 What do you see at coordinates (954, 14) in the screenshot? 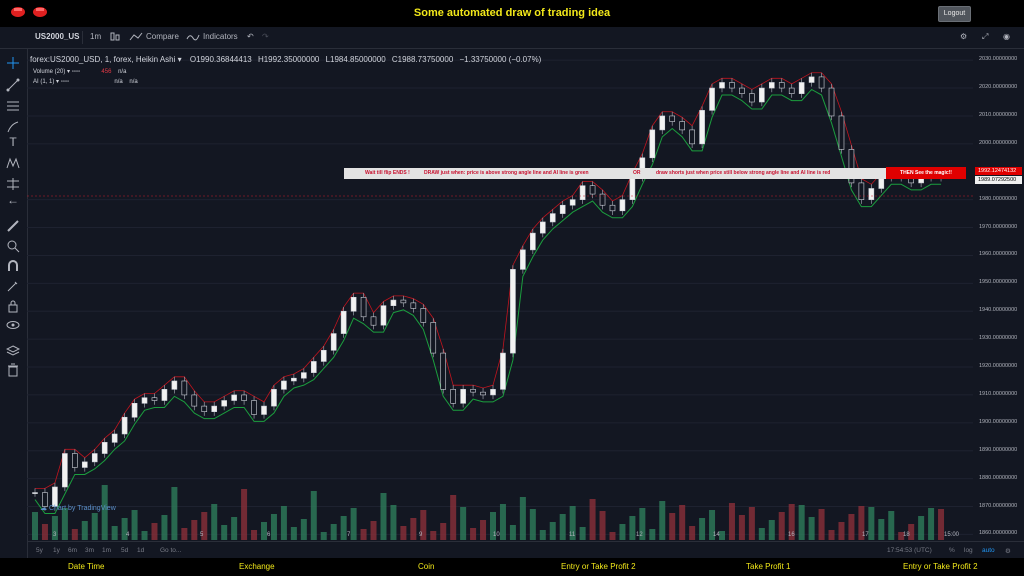
I see `logout-button: Logout` at bounding box center [954, 14].